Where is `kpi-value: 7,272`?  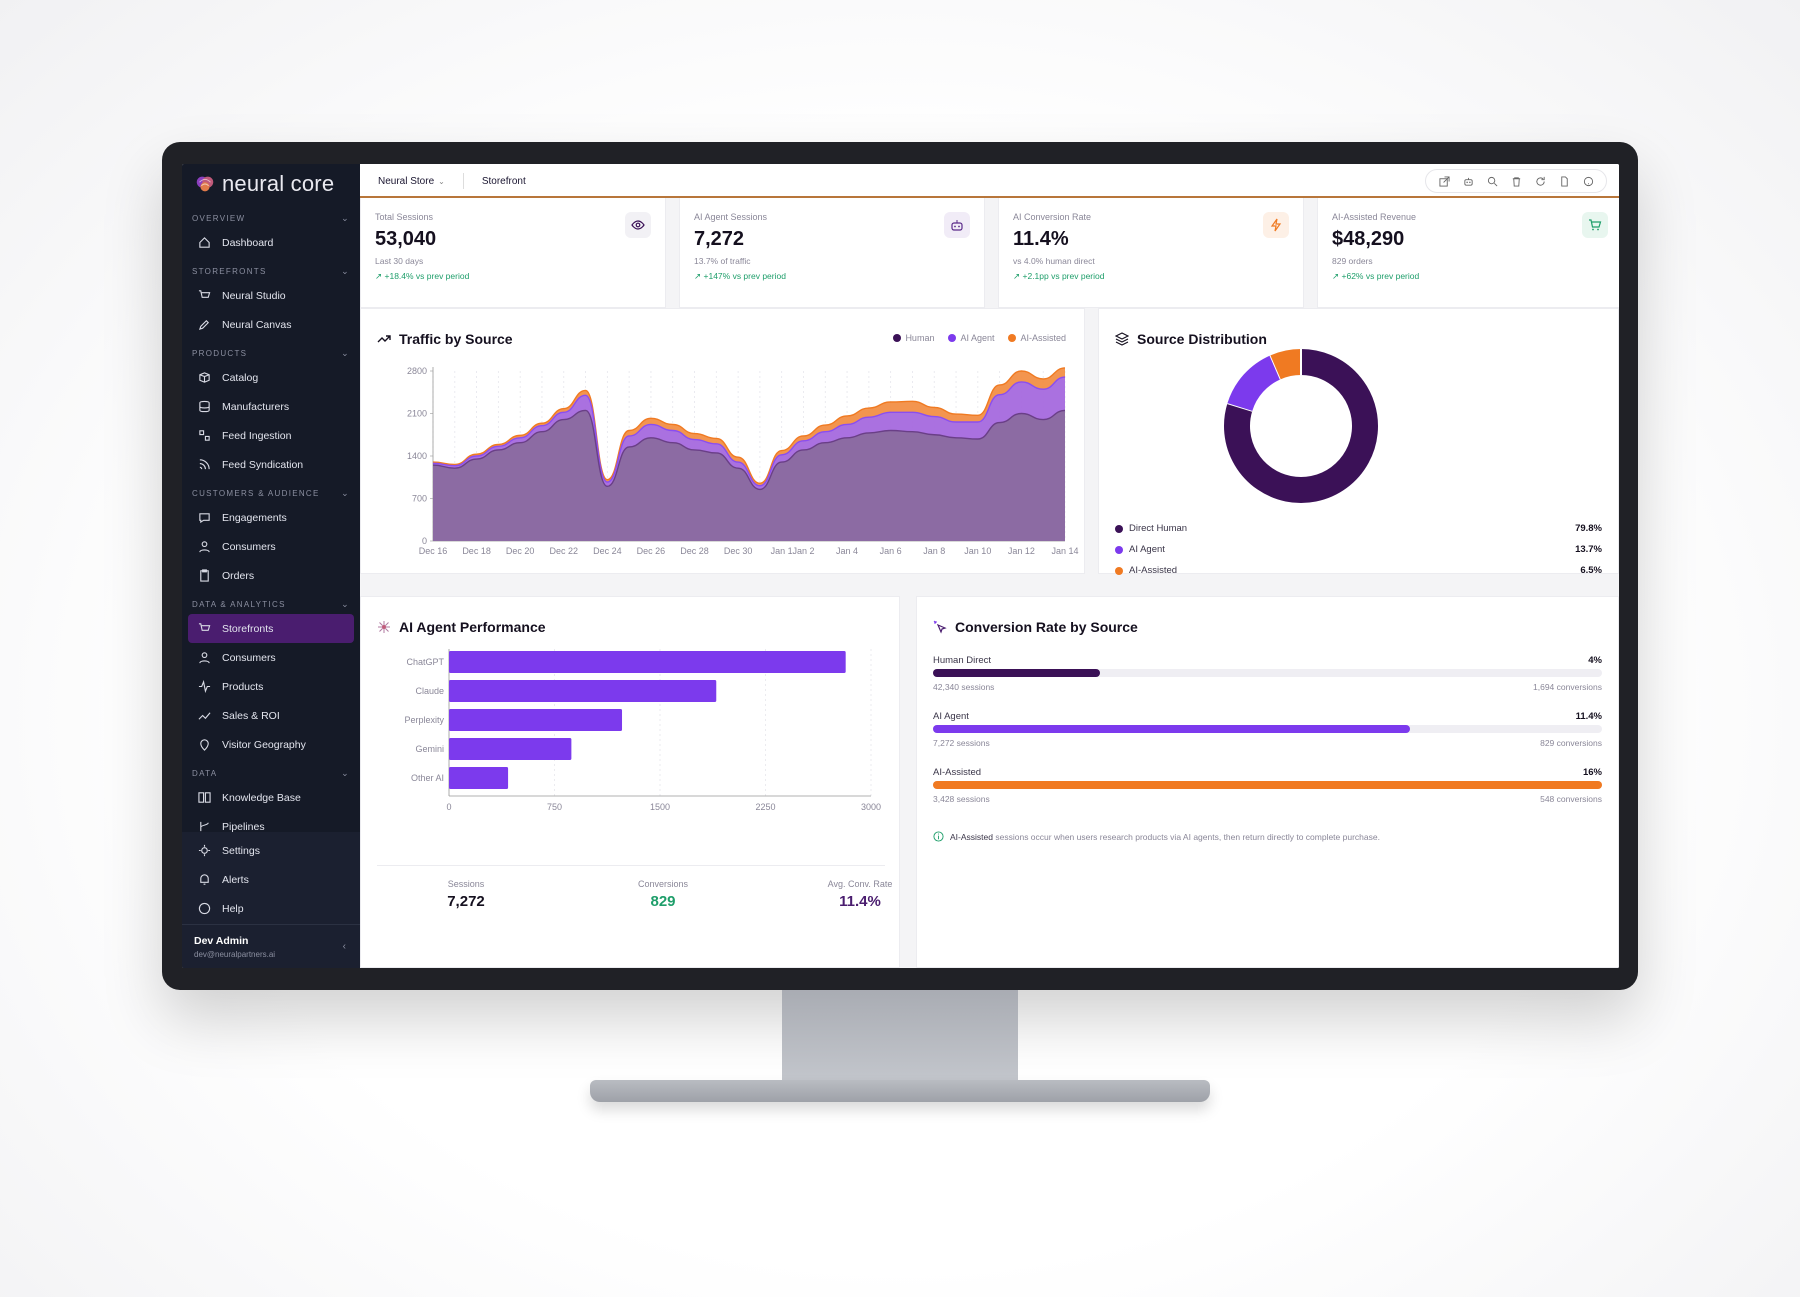
kpi-value: 7,272 is located at coordinates (719, 239).